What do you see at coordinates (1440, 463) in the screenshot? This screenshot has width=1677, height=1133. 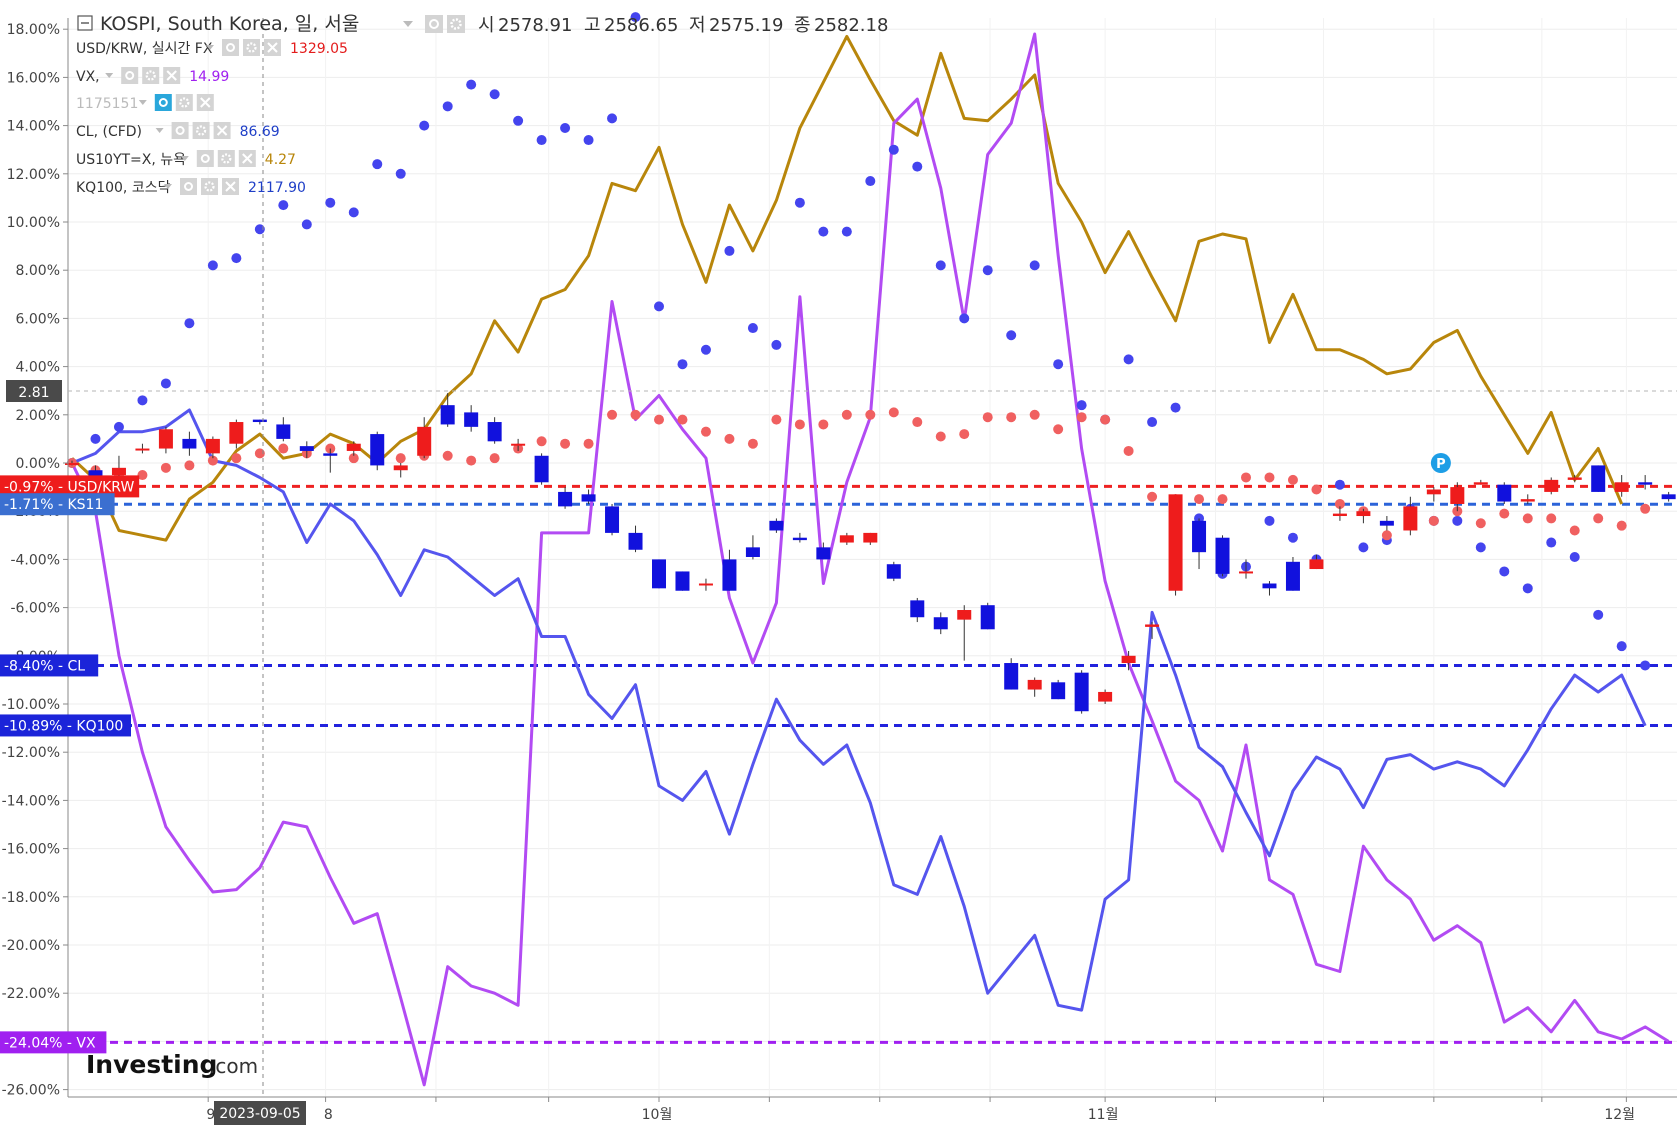 I see `p-marker-icon` at bounding box center [1440, 463].